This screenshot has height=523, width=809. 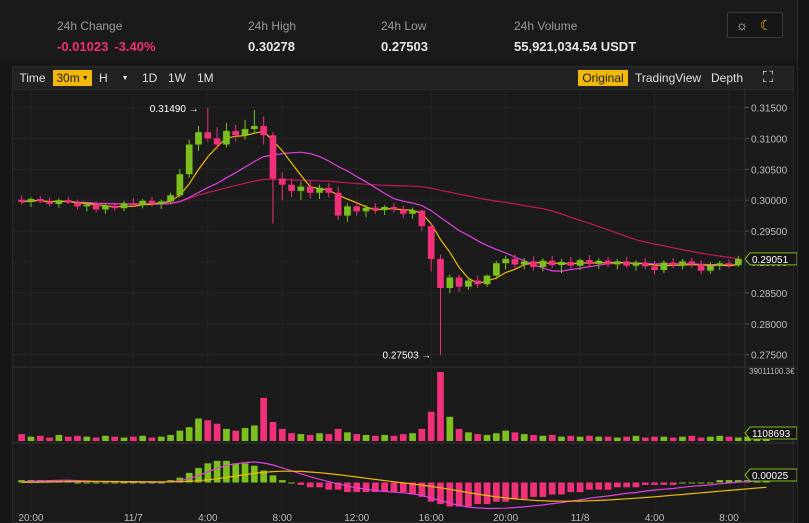 What do you see at coordinates (766, 25) in the screenshot?
I see `moon-icon: ☾` at bounding box center [766, 25].